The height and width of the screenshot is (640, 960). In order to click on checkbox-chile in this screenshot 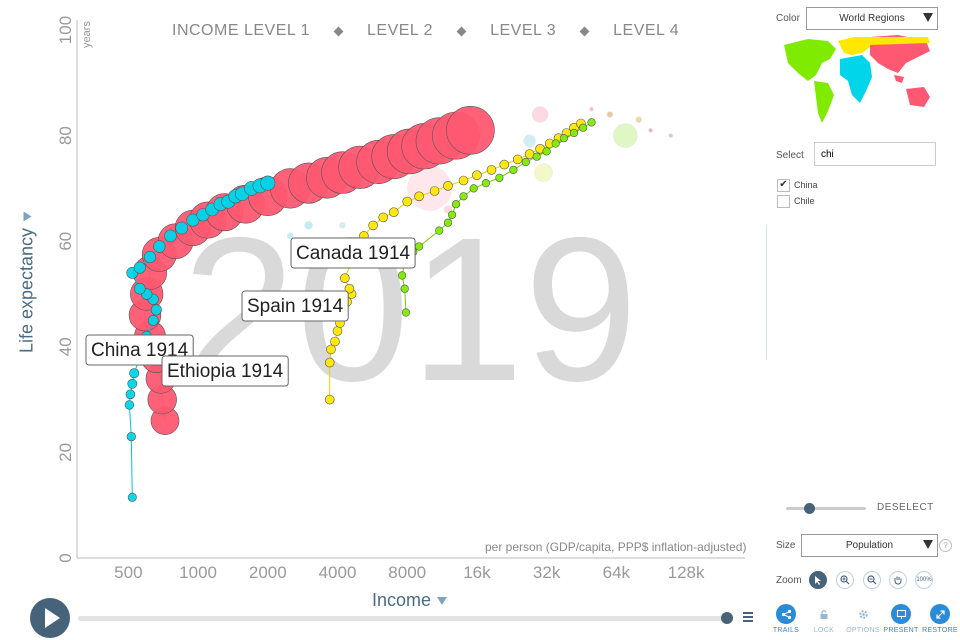, I will do `click(783, 201)`.